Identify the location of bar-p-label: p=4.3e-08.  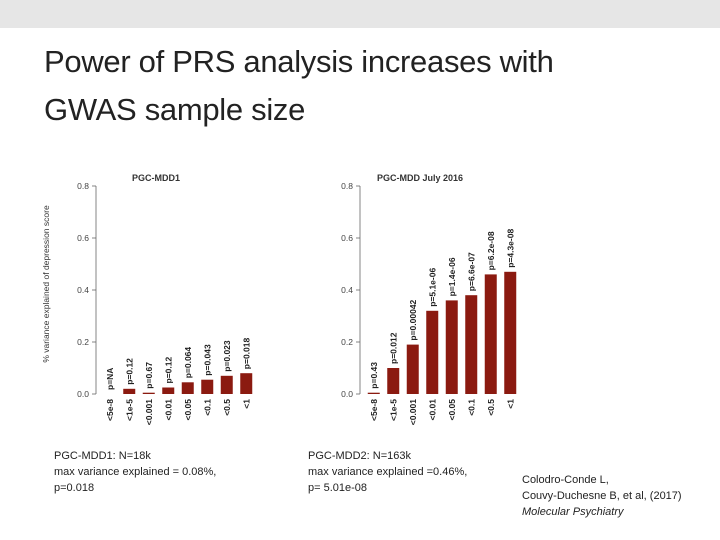
(510, 248).